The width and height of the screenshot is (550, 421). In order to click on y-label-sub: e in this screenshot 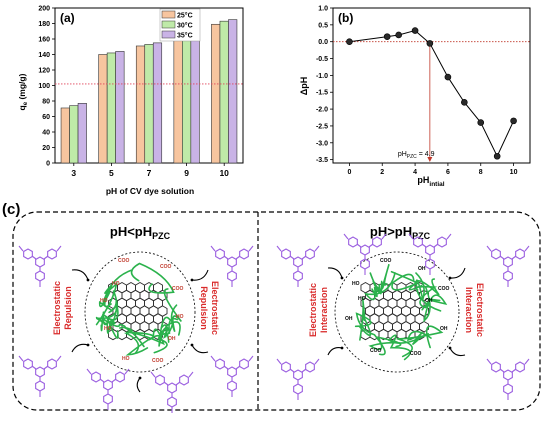, I will do `click(26, 103)`.